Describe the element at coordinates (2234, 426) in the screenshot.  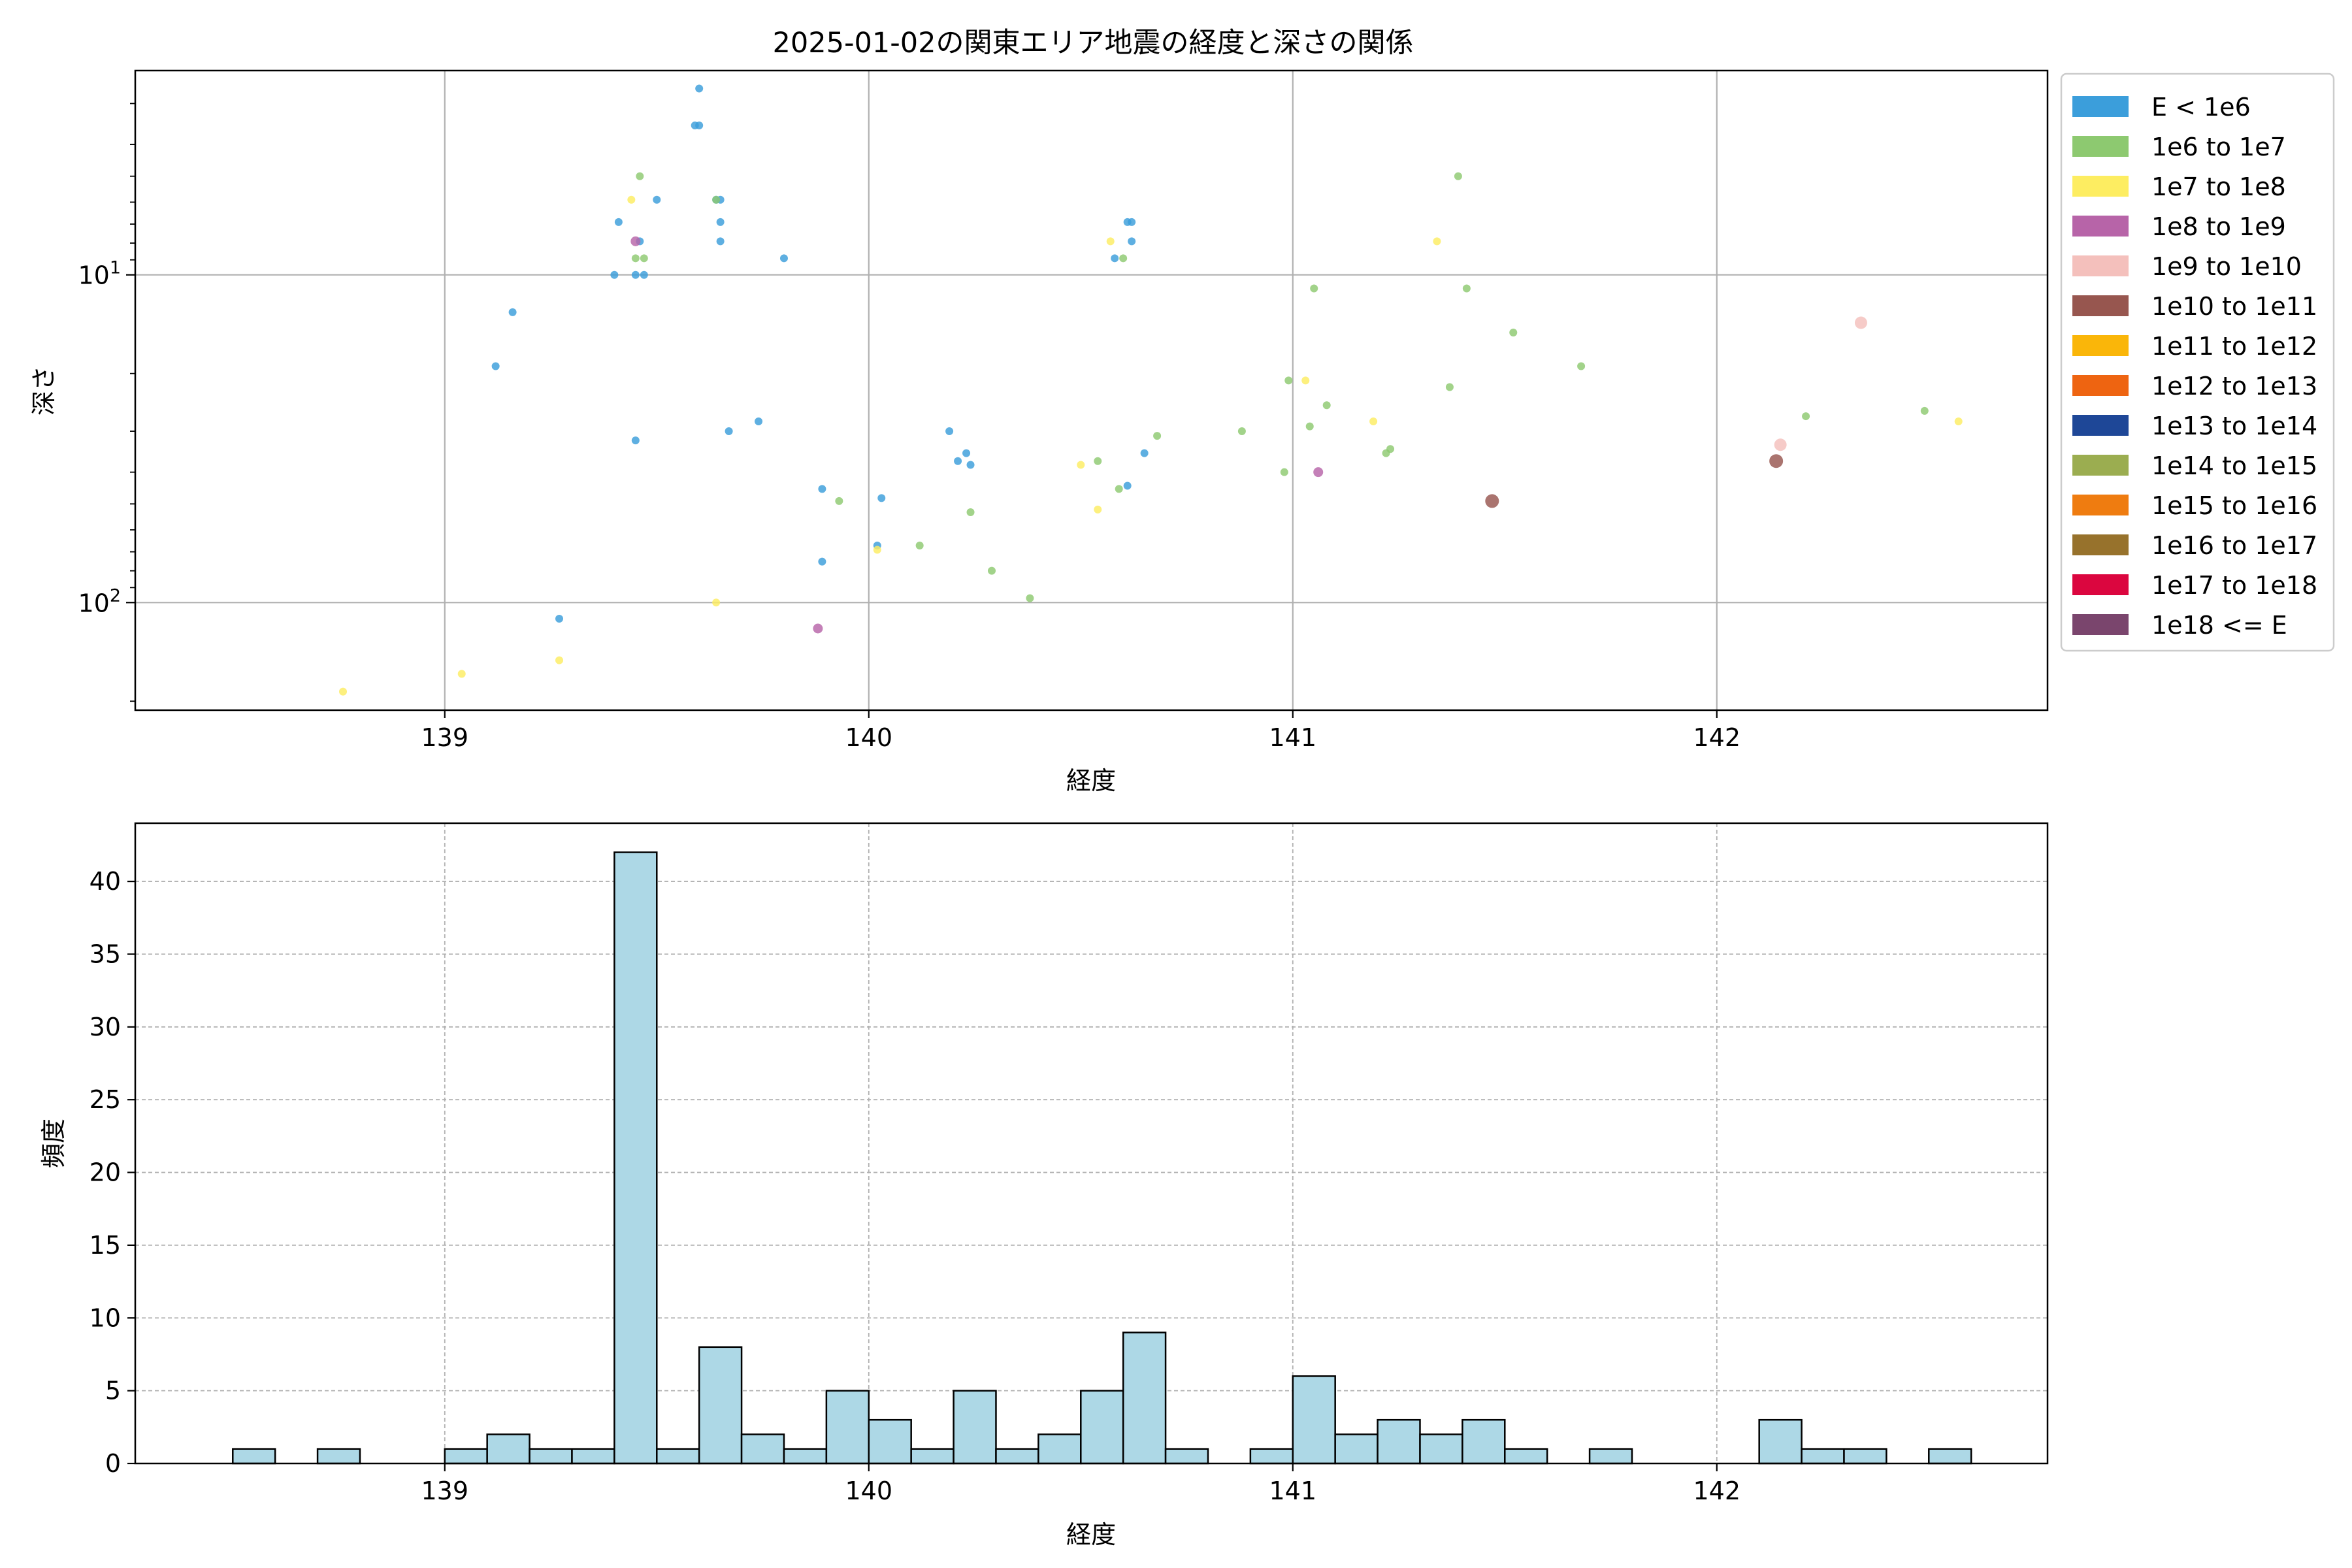
I see `legend-label: 1e13 to 1e14` at that location.